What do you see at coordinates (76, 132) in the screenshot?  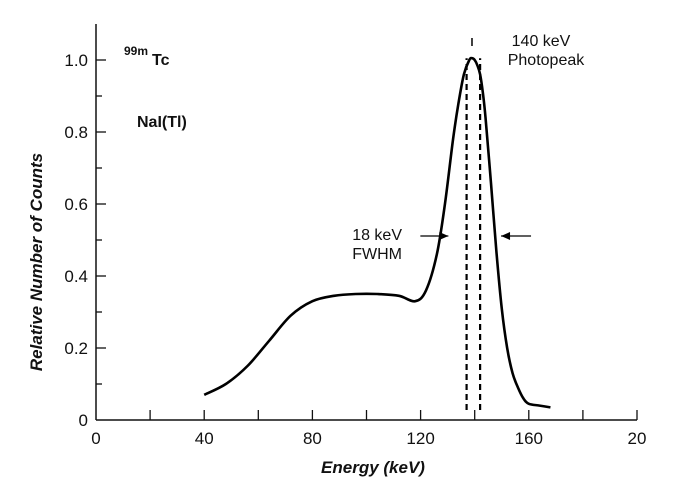 I see `y-tick-label: 0.8` at bounding box center [76, 132].